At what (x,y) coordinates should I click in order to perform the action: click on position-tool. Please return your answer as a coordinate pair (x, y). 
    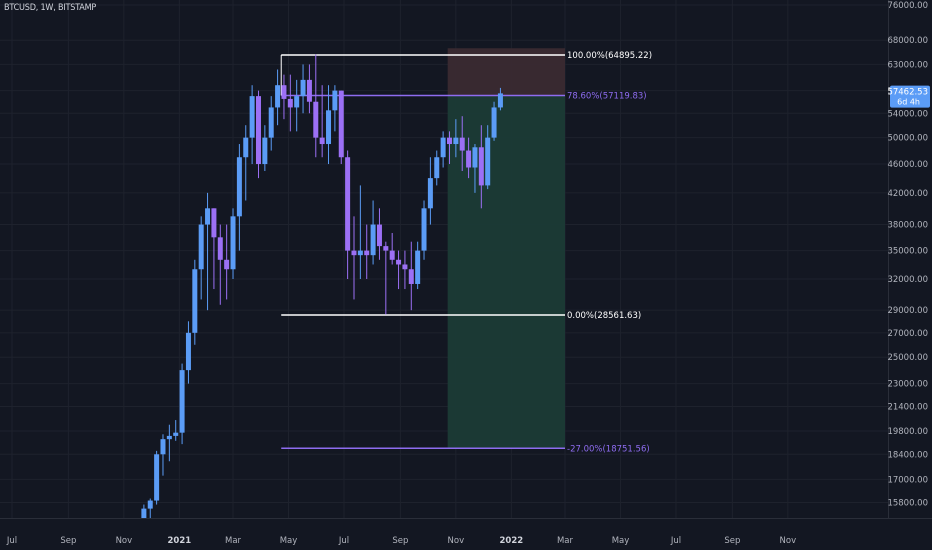
    Looking at the image, I should click on (506, 248).